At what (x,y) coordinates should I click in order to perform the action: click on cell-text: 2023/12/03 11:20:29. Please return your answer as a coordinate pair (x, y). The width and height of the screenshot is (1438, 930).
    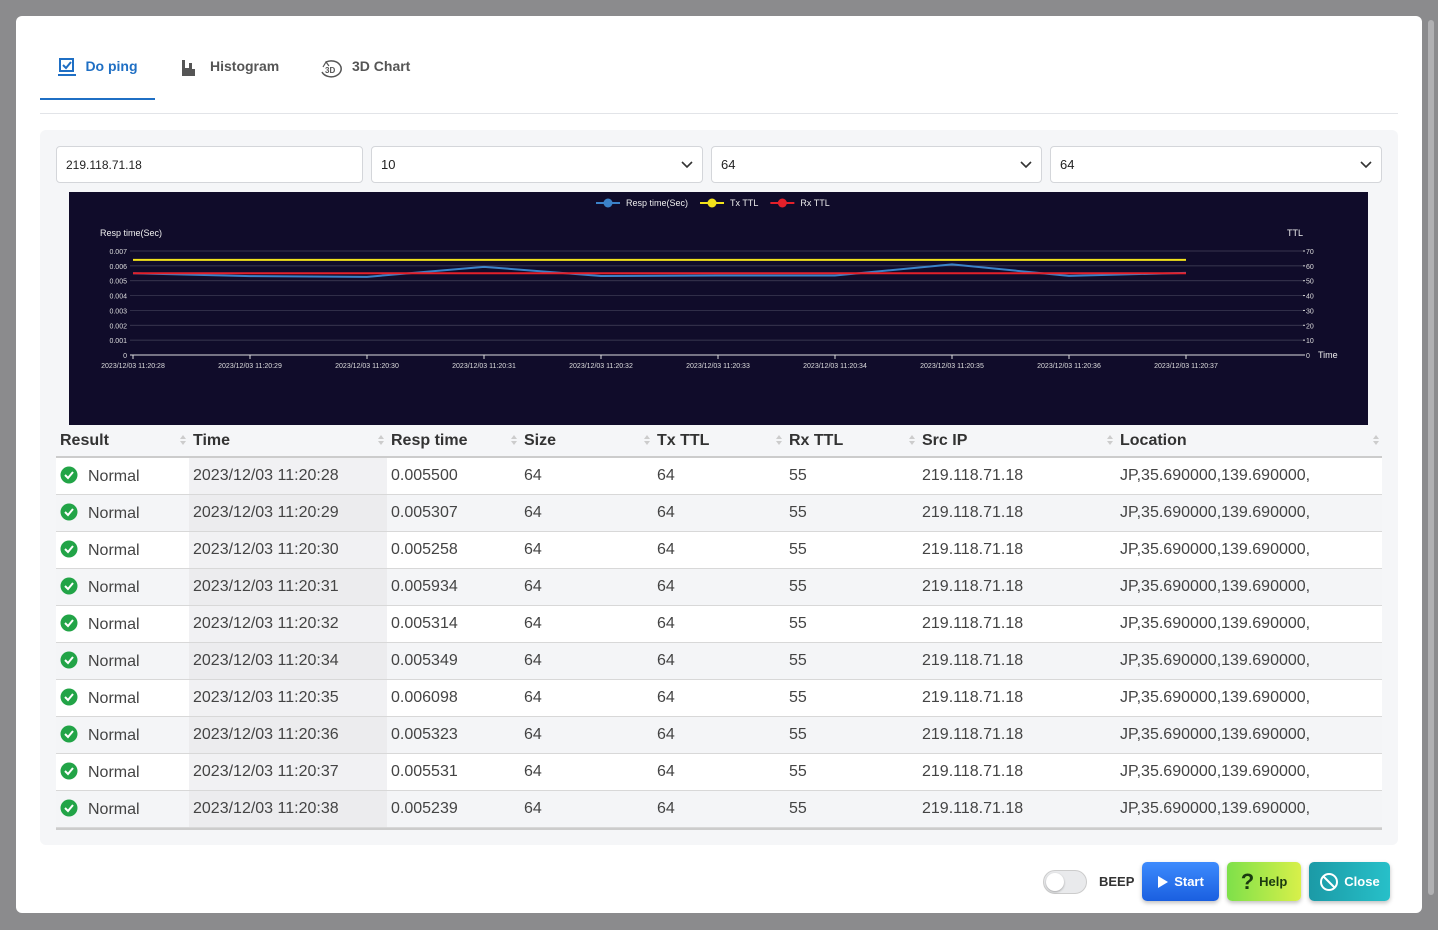
    Looking at the image, I should click on (266, 512).